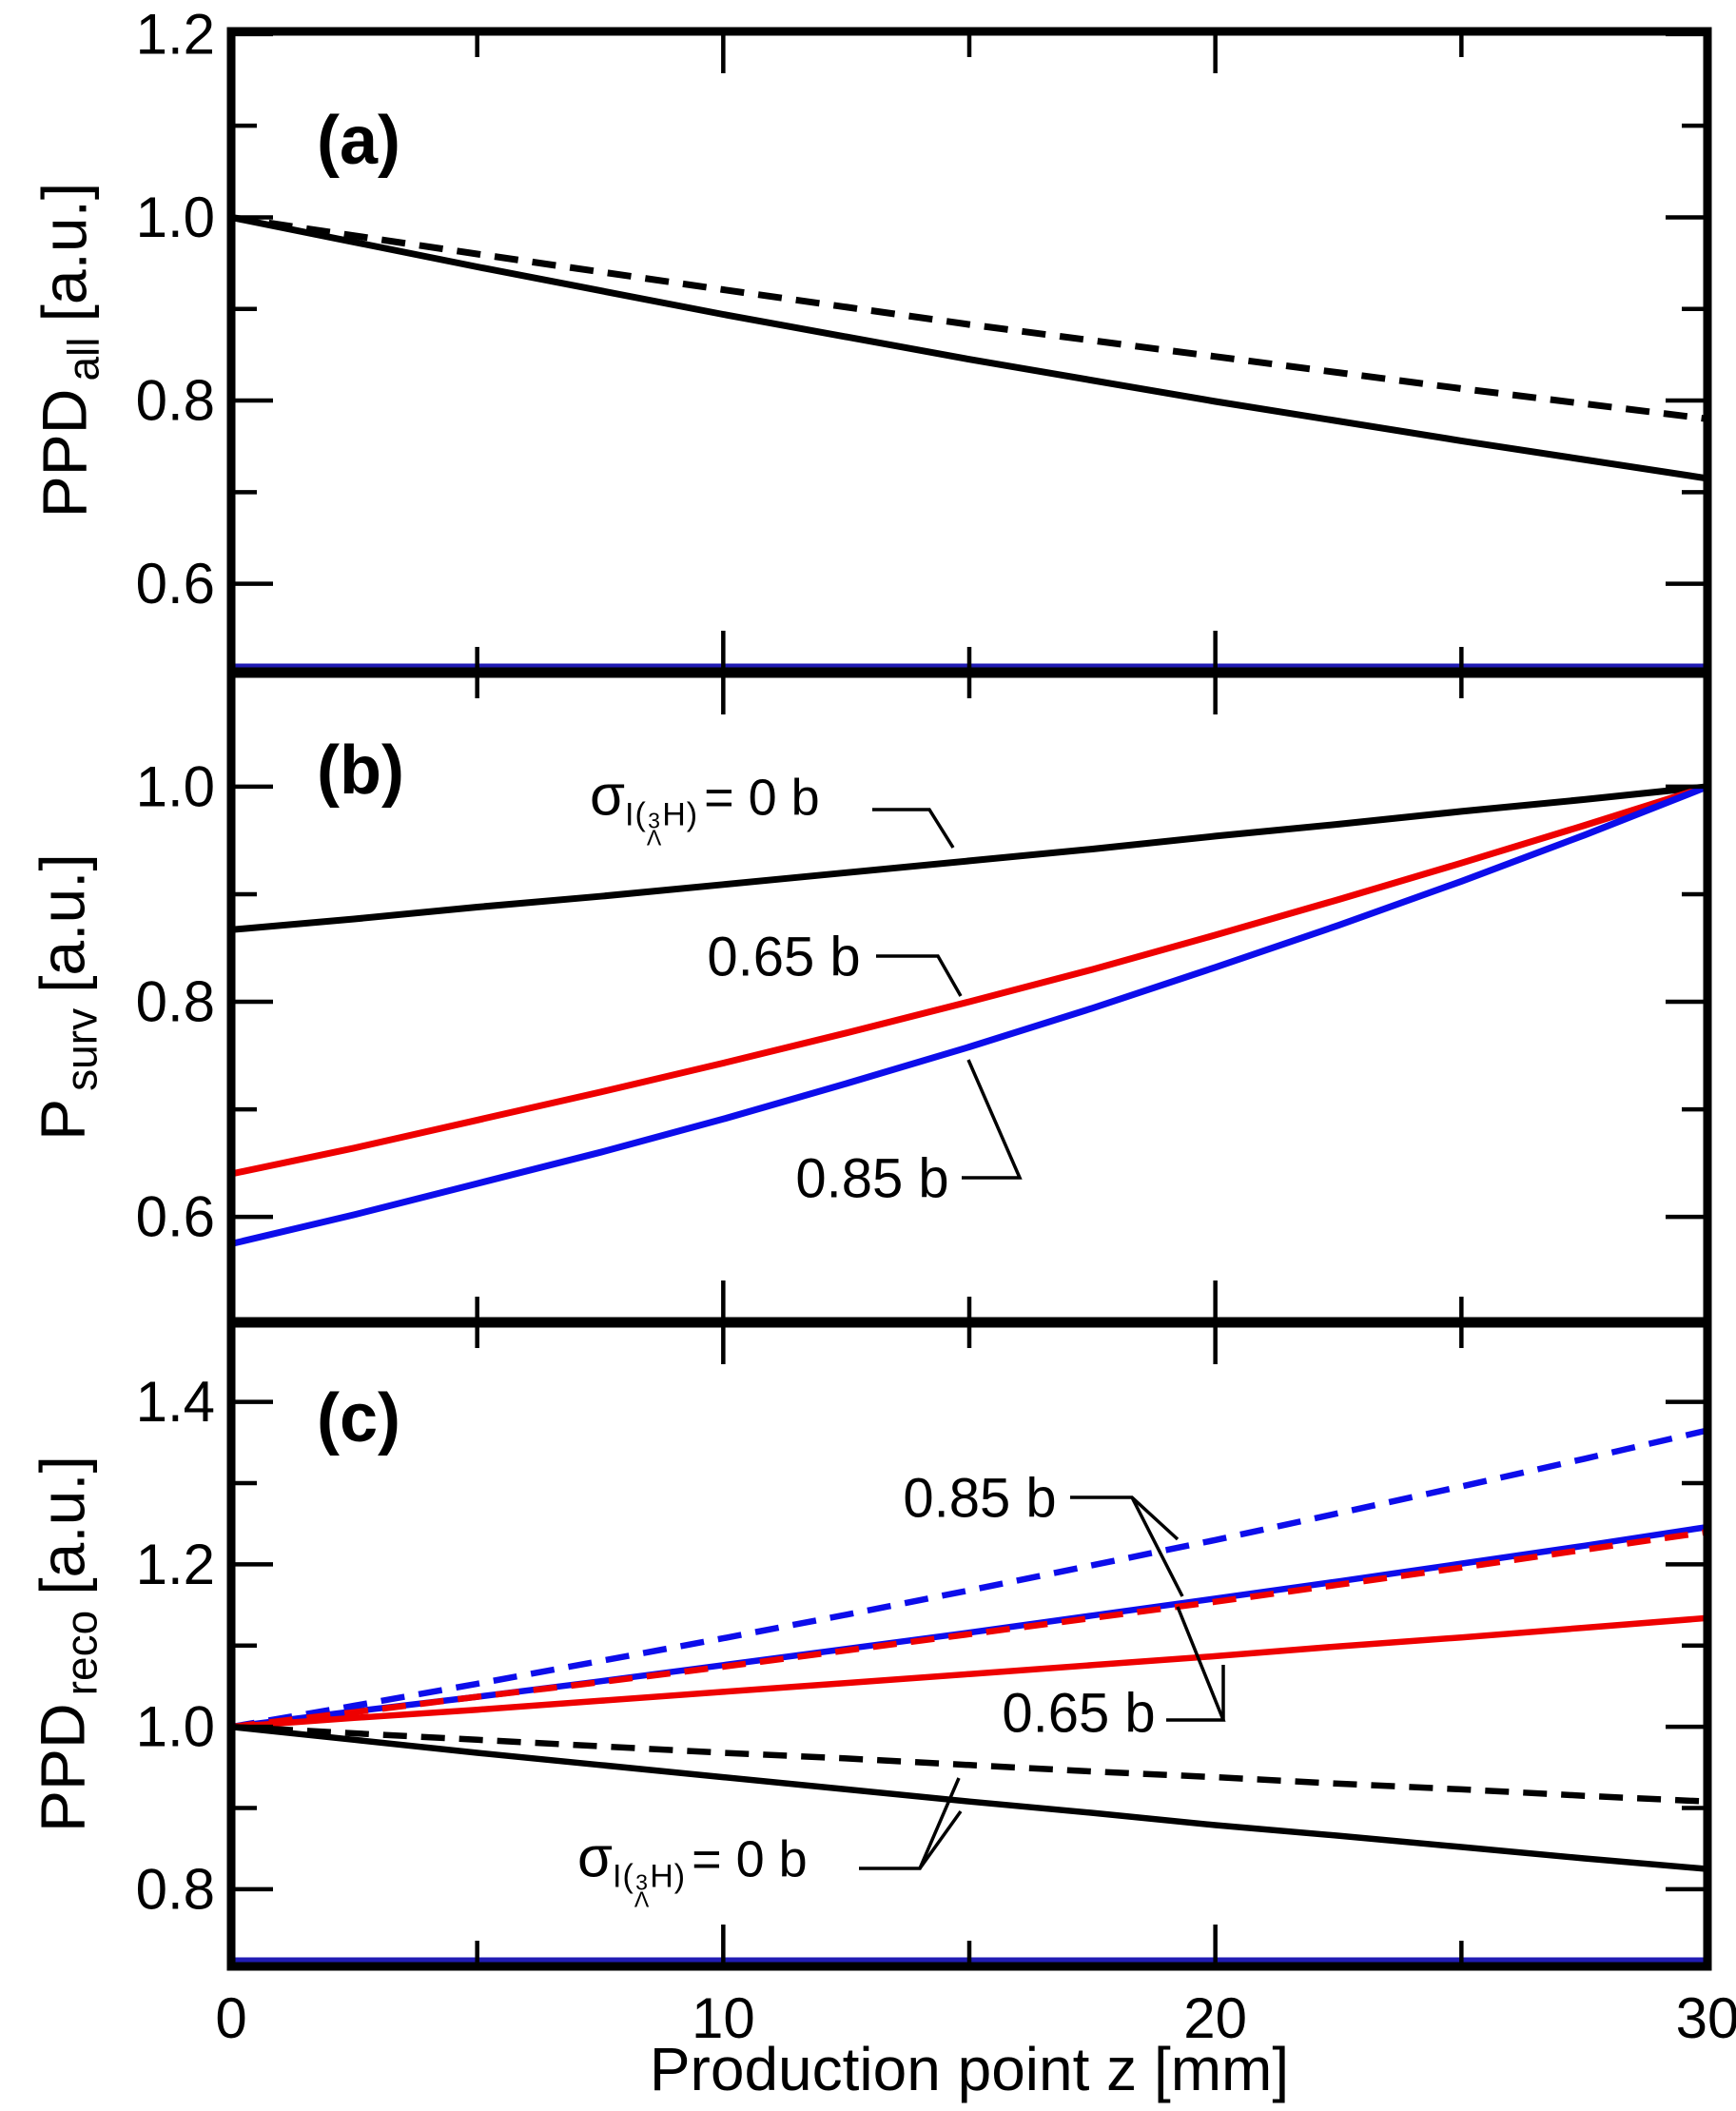  What do you see at coordinates (359, 1418) in the screenshot?
I see `panel-label-c: (c)` at bounding box center [359, 1418].